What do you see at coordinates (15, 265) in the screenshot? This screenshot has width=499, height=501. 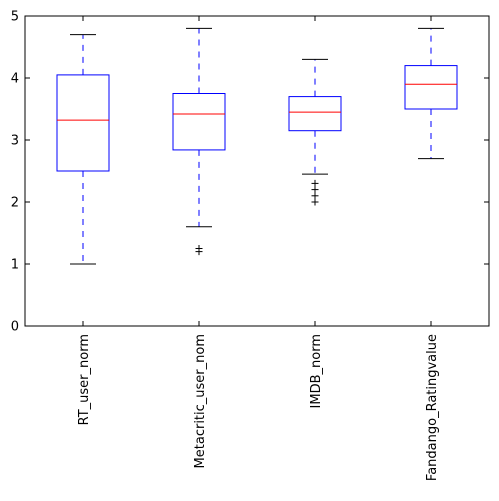 I see `y-tick-label: 1` at bounding box center [15, 265].